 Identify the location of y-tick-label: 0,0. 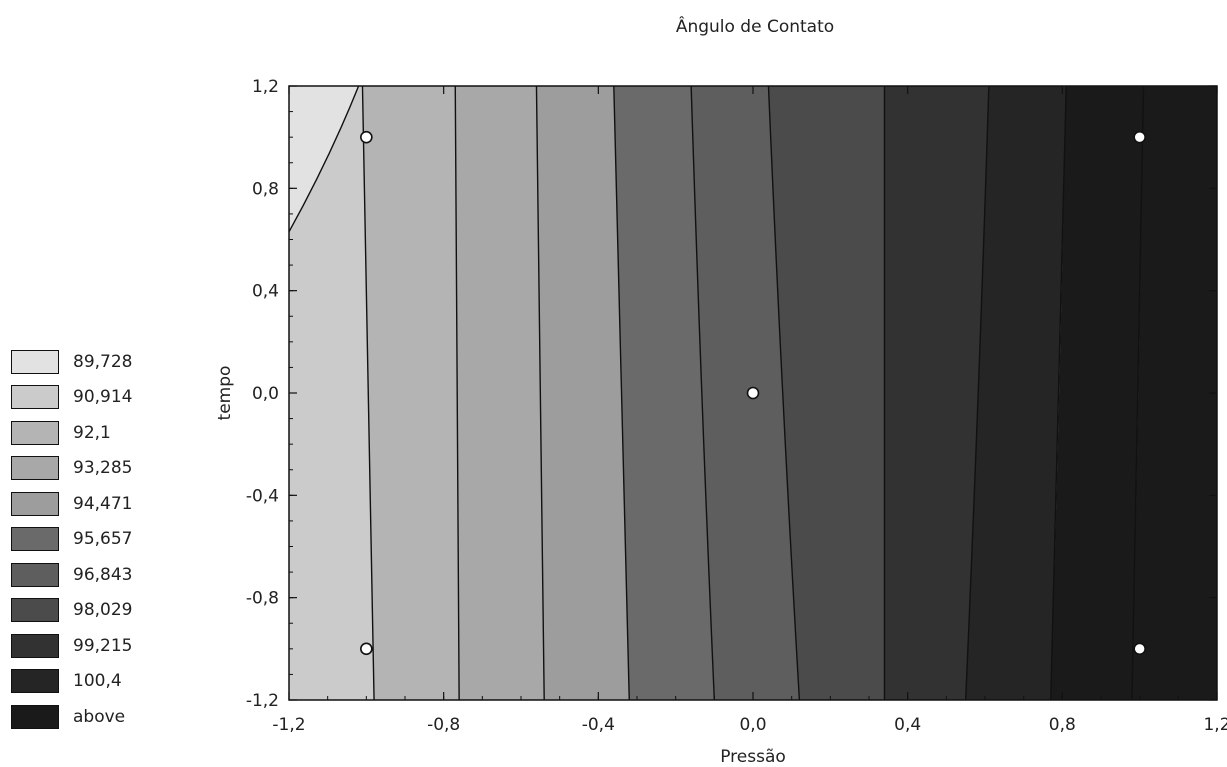
(265, 394).